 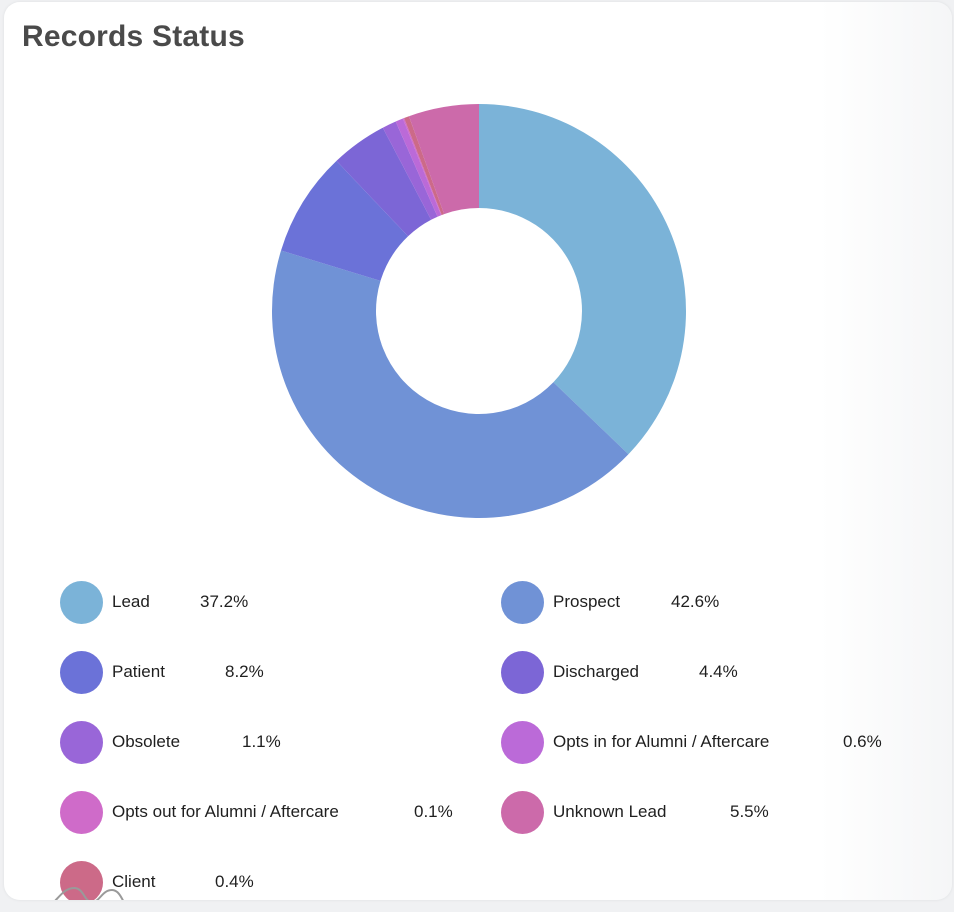 I want to click on legend-item-opts-in-for-alumni-aftercare: Opts in for Alumni / Aftercare 0.6%, so click(x=691, y=742).